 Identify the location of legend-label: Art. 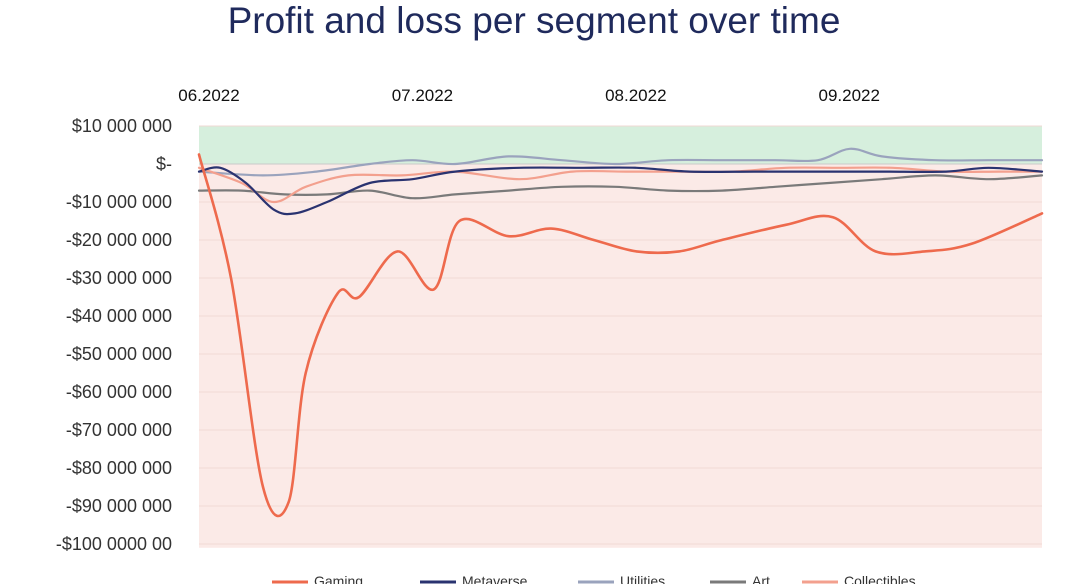
(761, 578).